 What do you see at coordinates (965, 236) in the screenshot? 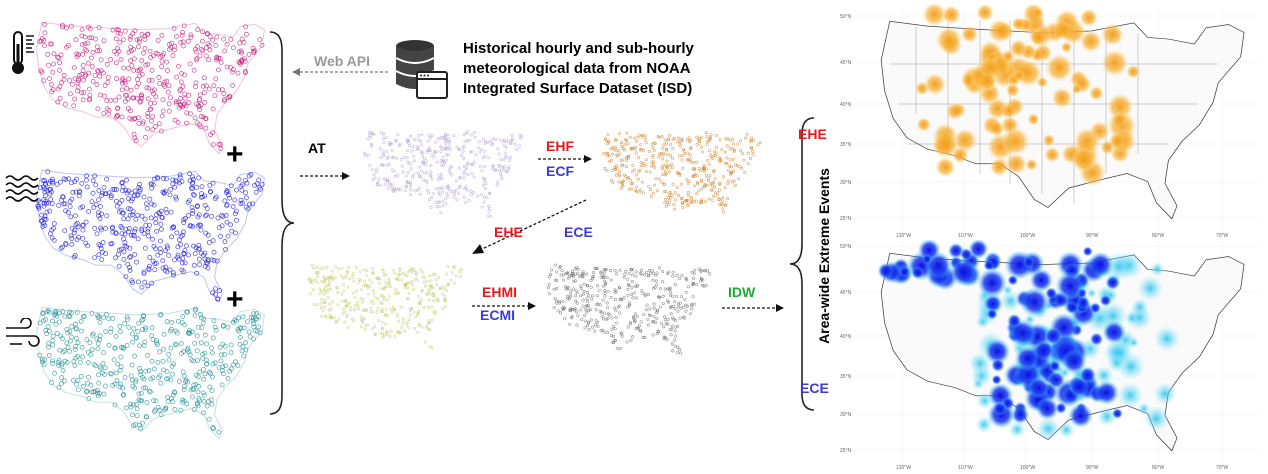
I see `longitude-tick-label: 110°W` at bounding box center [965, 236].